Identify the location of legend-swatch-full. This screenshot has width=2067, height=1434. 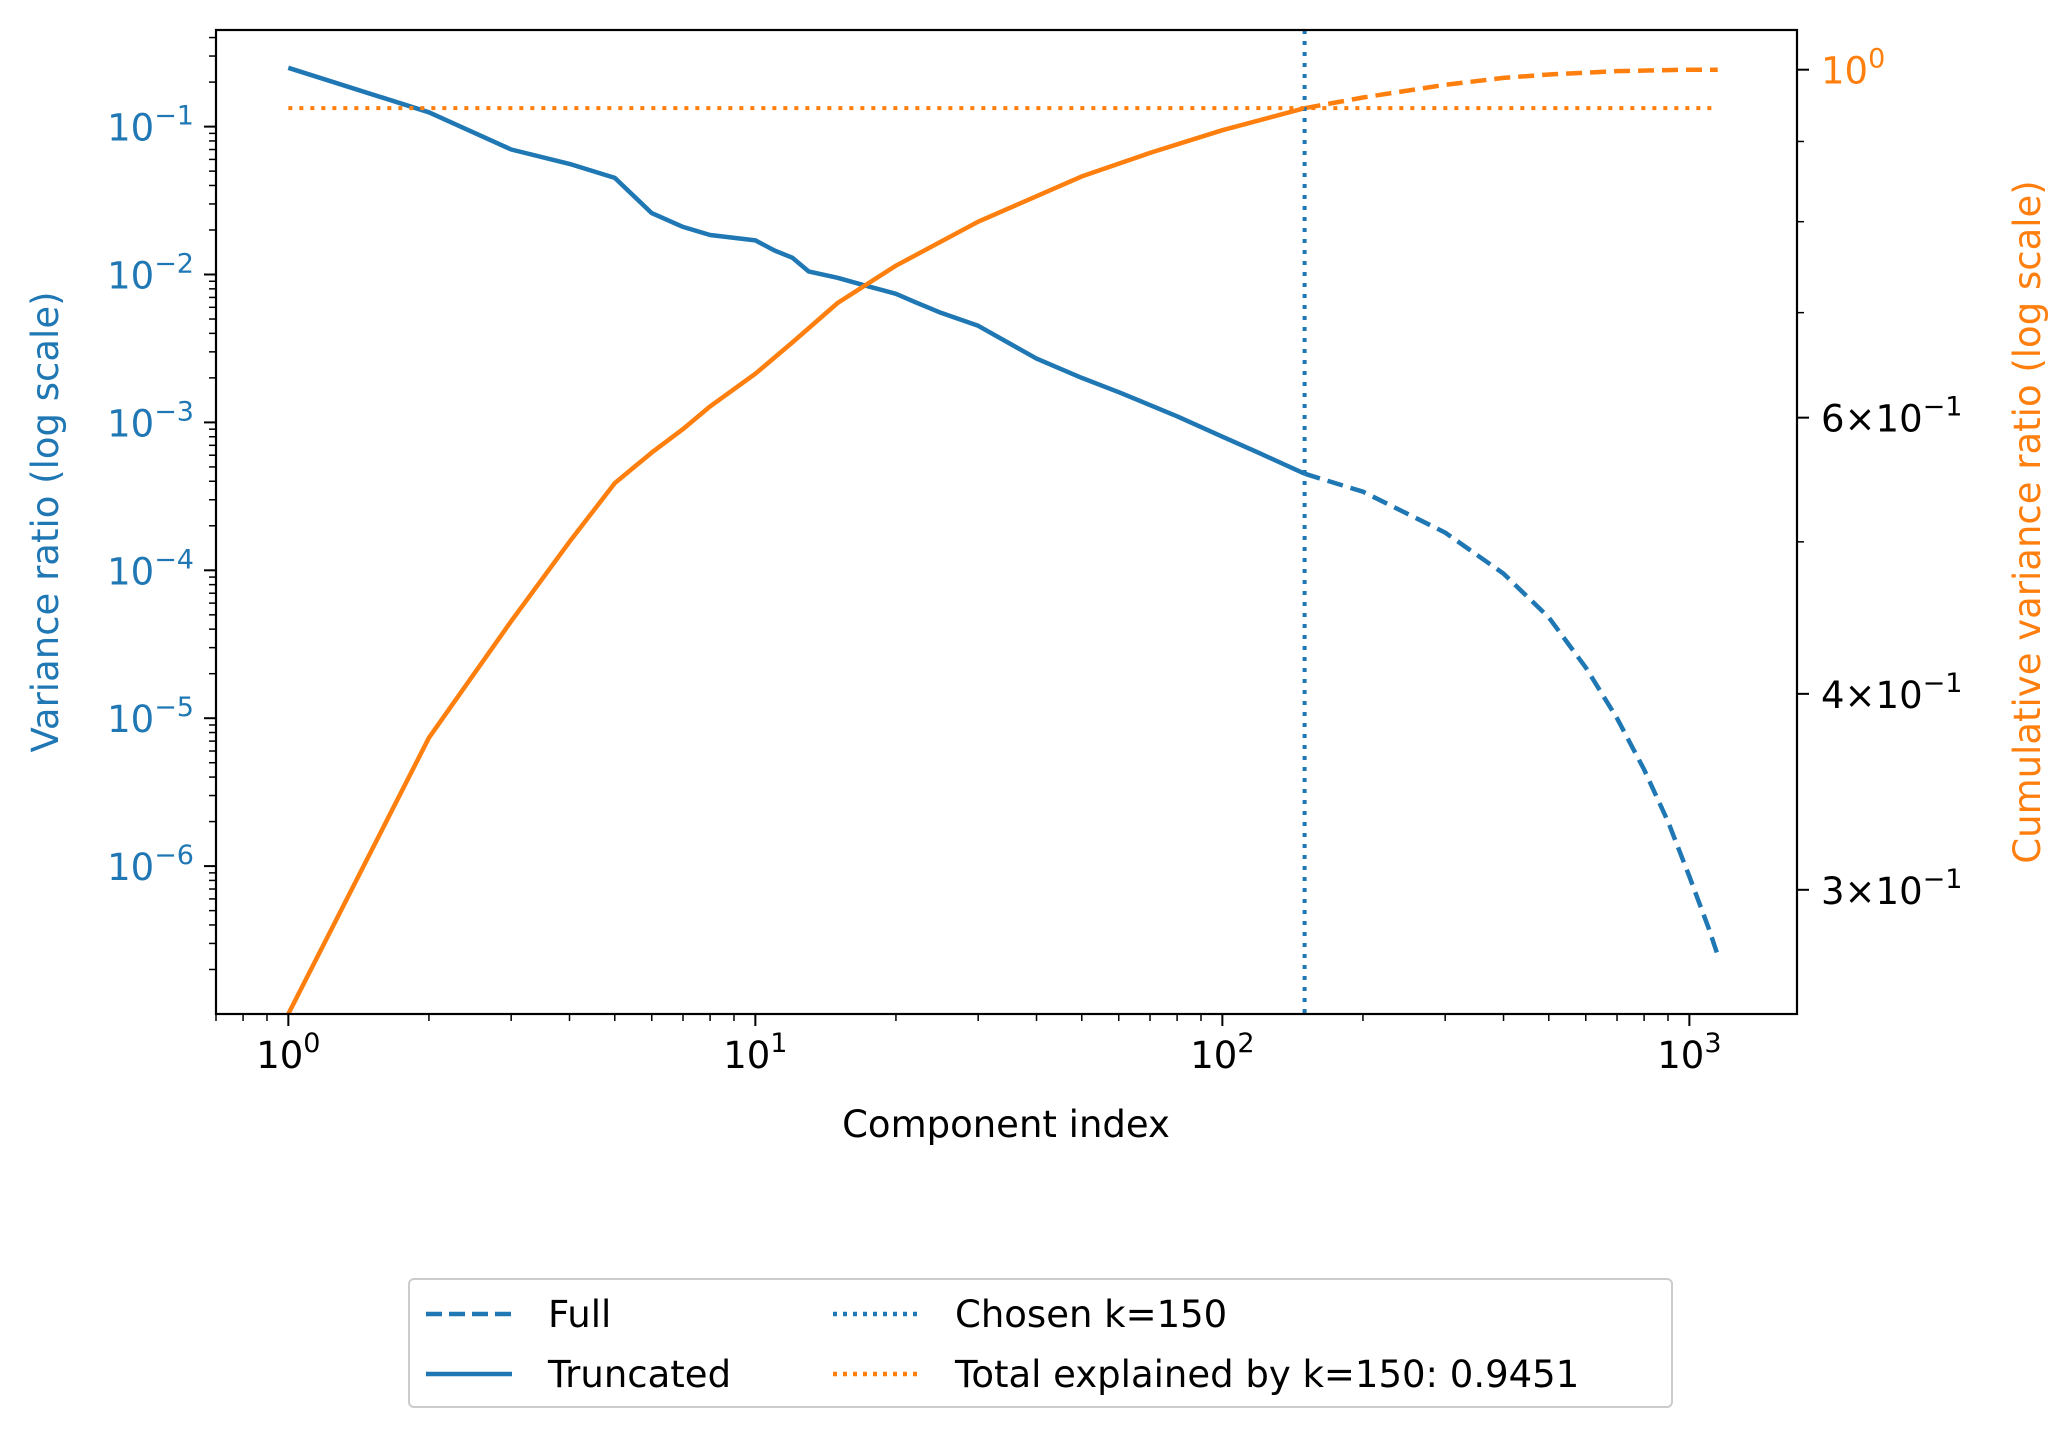
(469, 1314).